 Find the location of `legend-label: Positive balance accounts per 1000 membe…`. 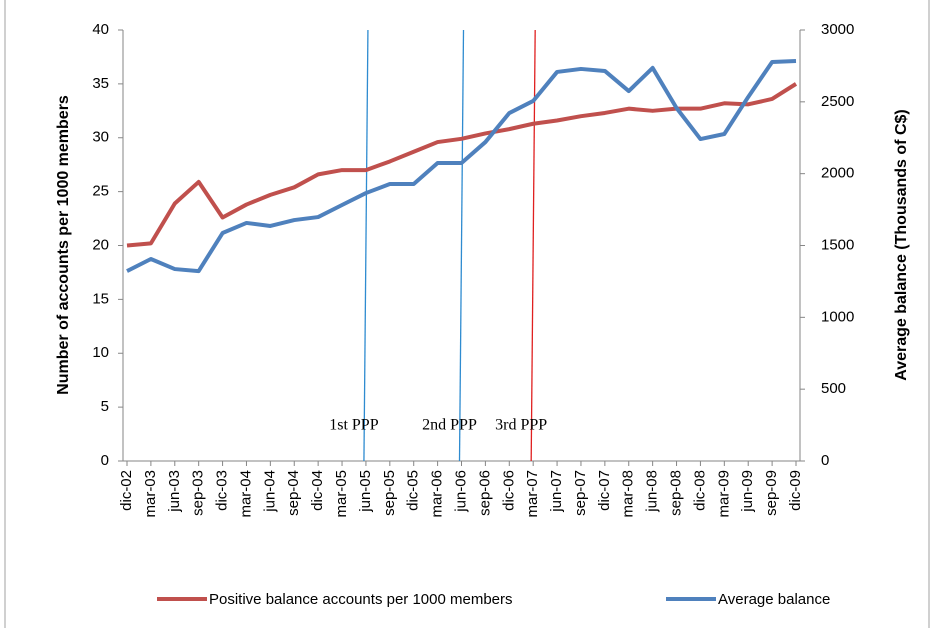

legend-label: Positive balance accounts per 1000 membe… is located at coordinates (361, 599).